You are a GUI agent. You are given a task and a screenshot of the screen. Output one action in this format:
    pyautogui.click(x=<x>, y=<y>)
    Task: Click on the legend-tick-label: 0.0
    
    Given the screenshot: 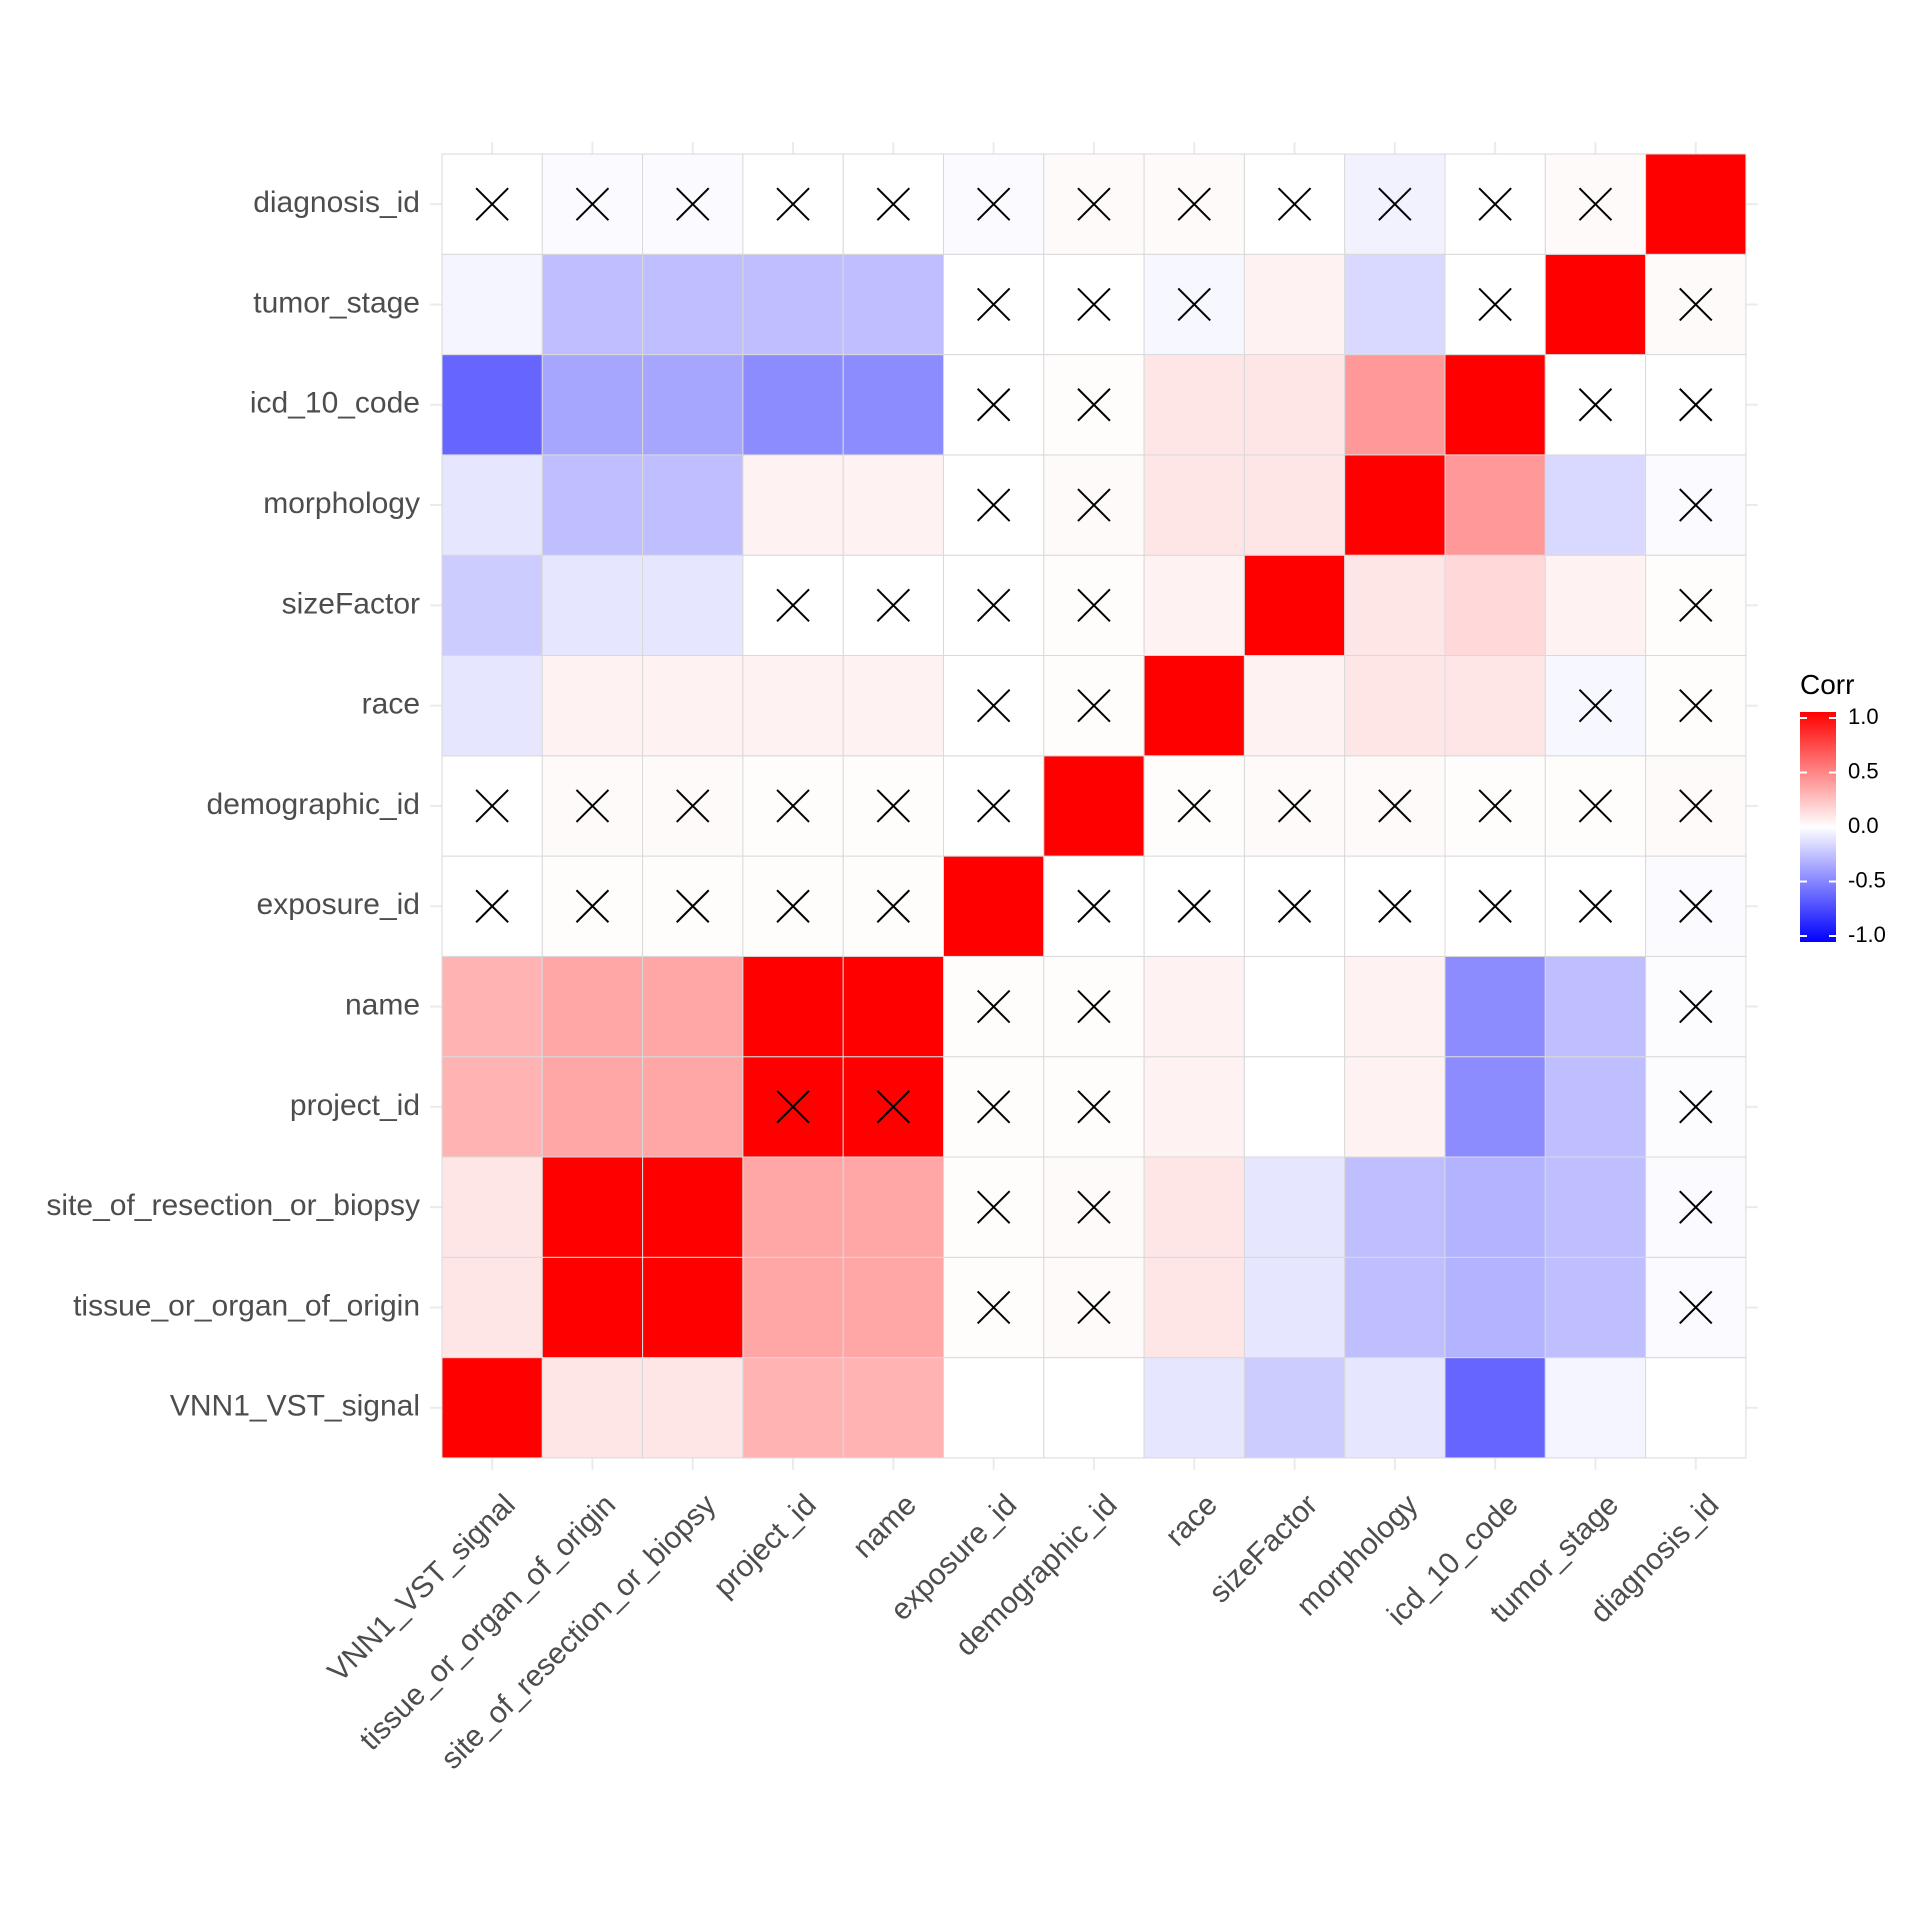 What is the action you would take?
    pyautogui.click(x=1863, y=825)
    